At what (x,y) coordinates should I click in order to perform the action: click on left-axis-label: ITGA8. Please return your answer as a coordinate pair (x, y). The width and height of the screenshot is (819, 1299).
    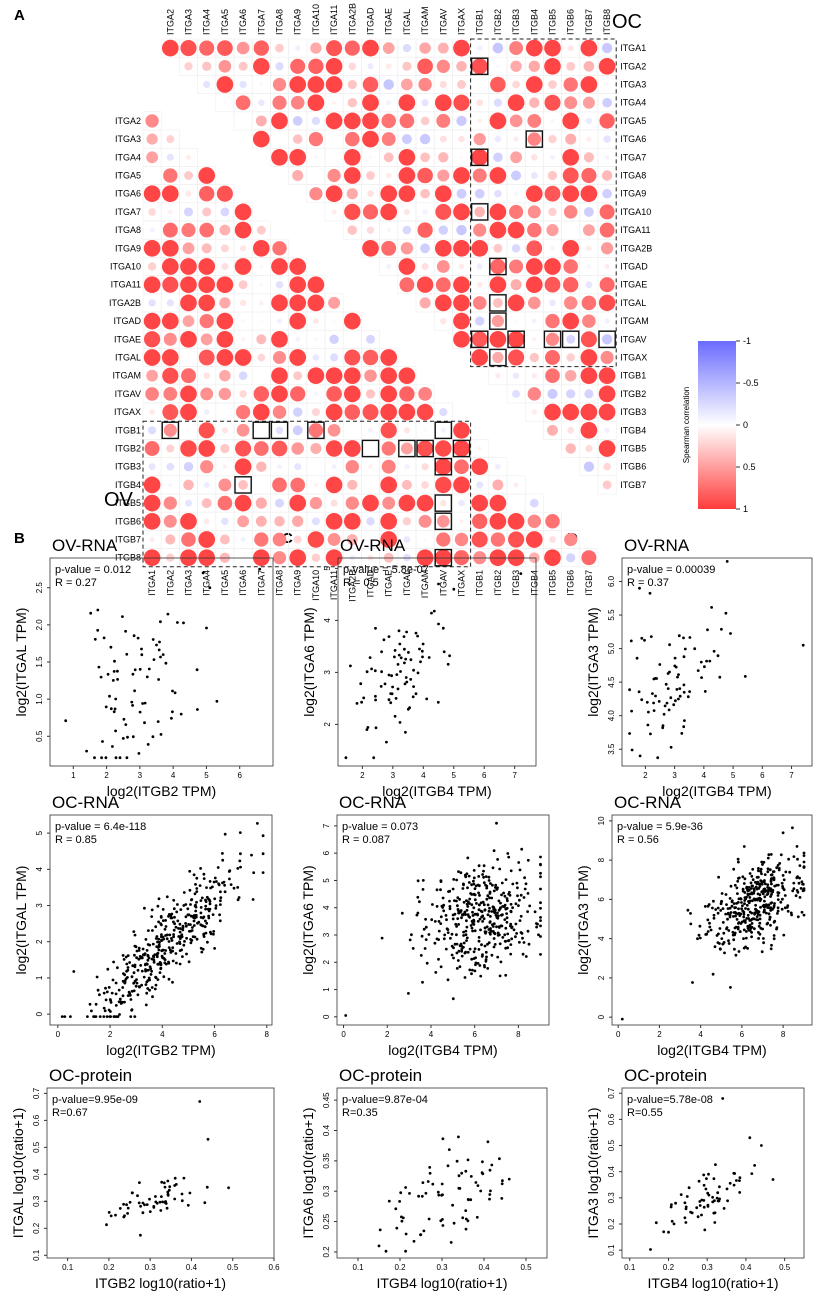
    Looking at the image, I should click on (128, 230).